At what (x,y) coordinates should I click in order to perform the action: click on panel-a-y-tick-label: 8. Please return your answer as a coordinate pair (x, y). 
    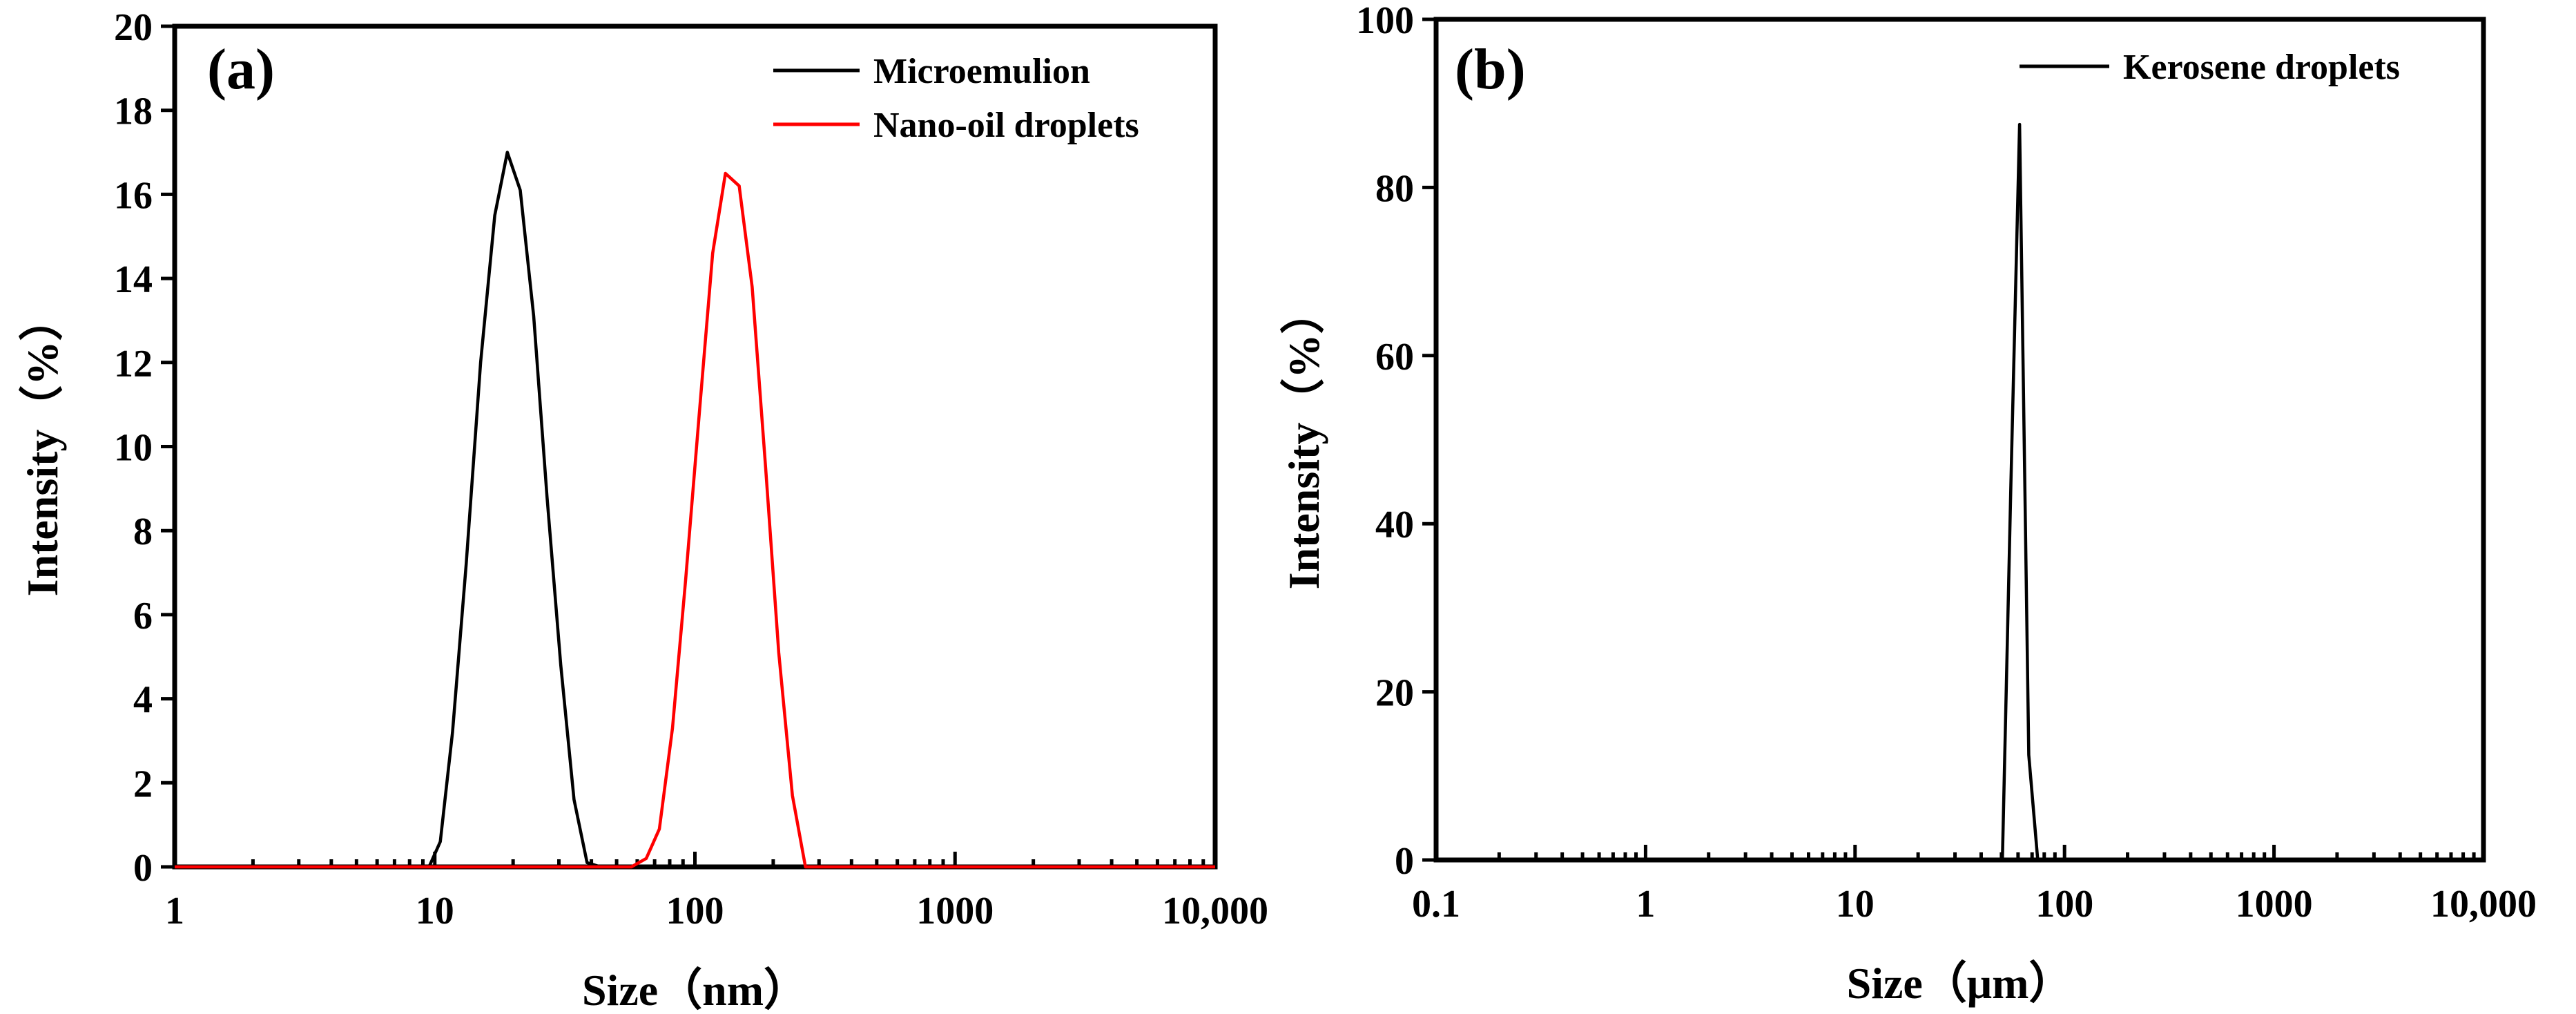
    Looking at the image, I should click on (143, 532).